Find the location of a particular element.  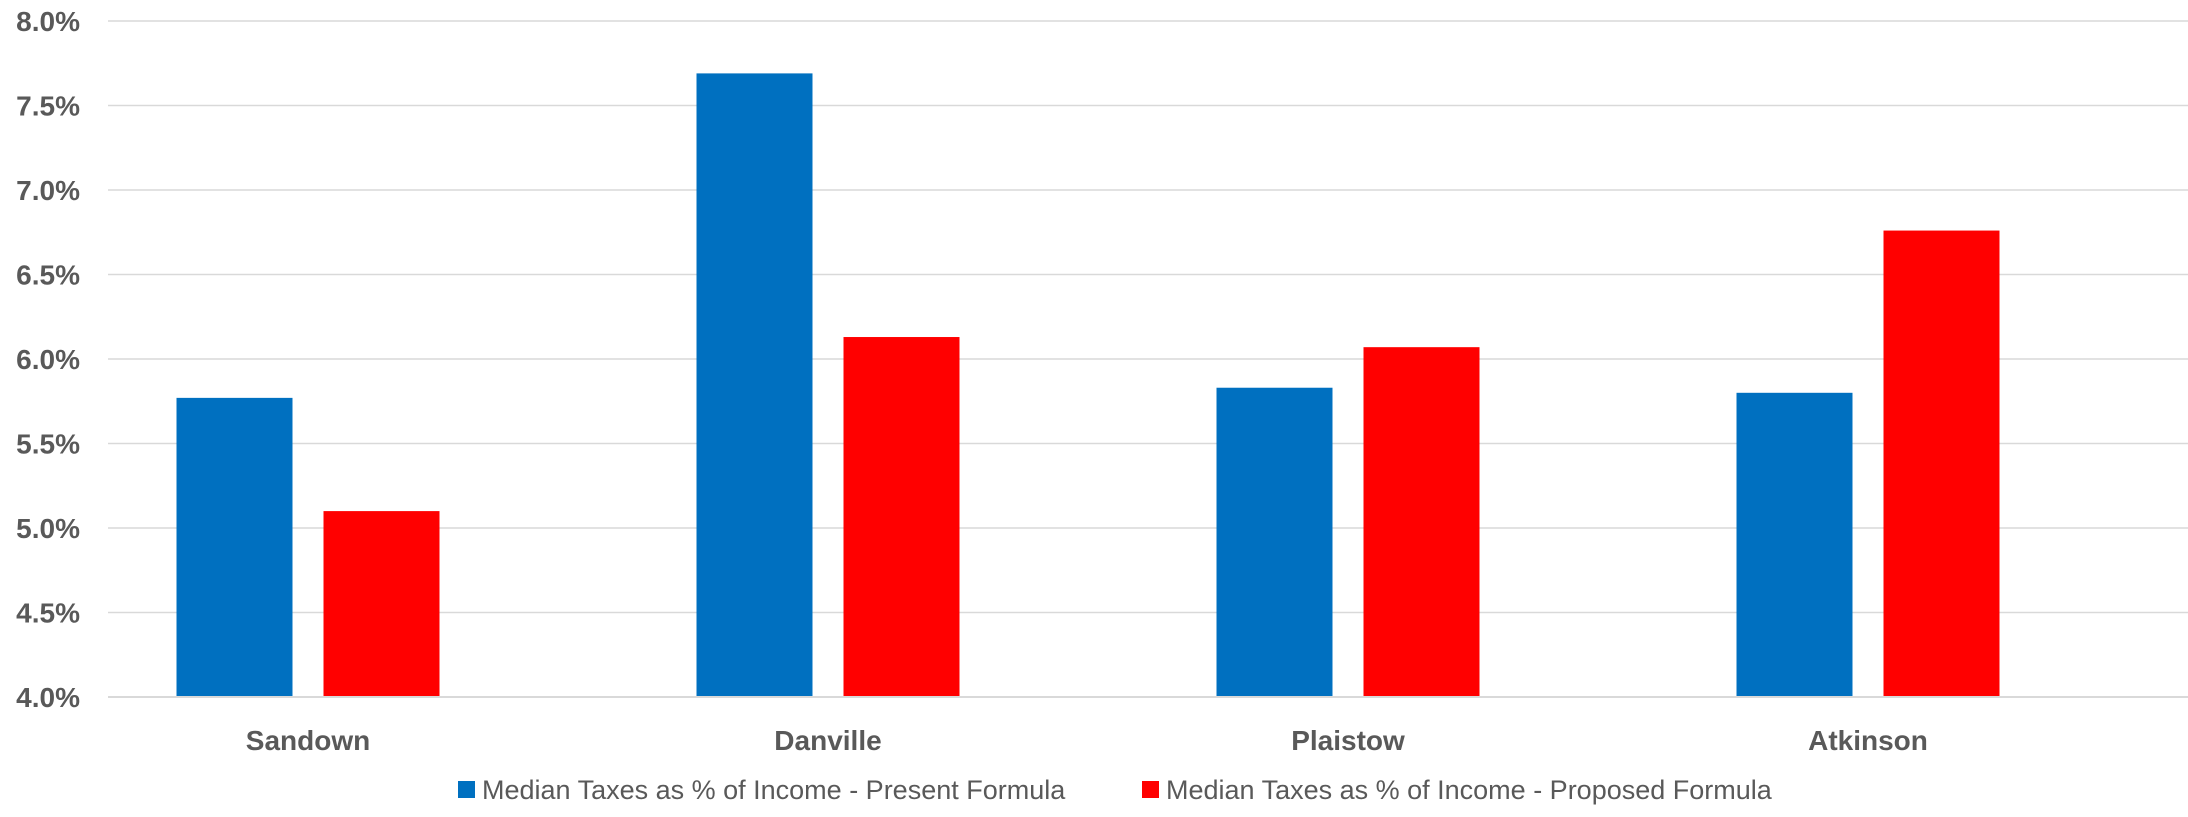

x-tick-label-atkinson: Atkinson is located at coordinates (1868, 740).